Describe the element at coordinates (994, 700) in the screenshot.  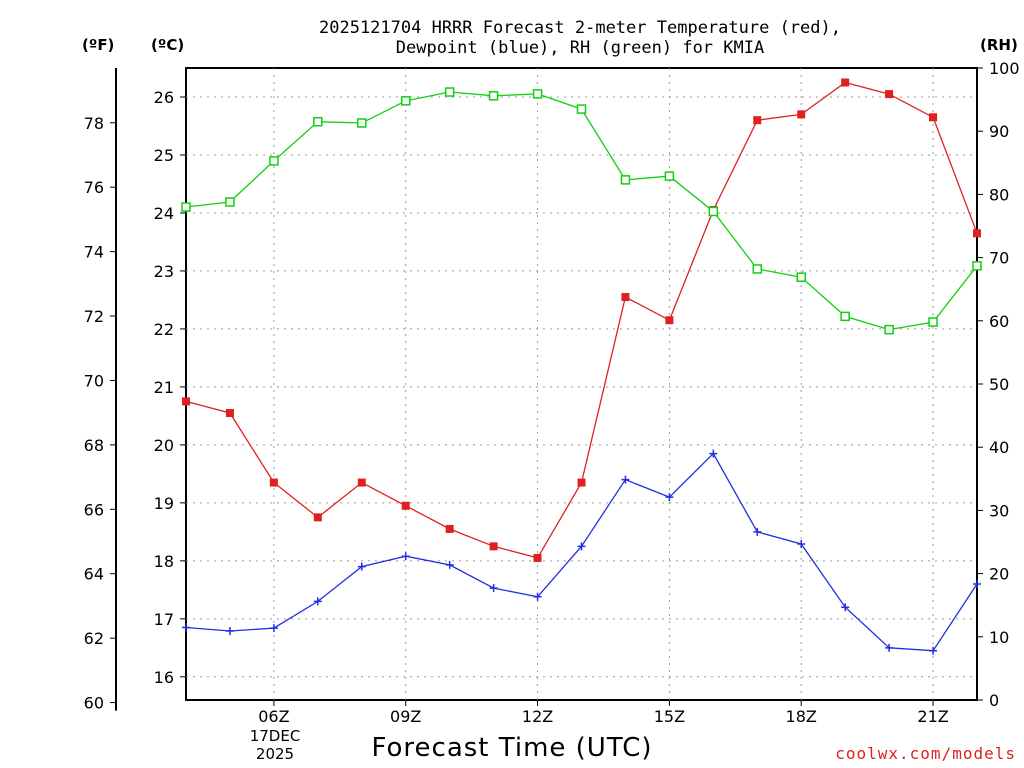
I see `rh-tick-label: 0` at that location.